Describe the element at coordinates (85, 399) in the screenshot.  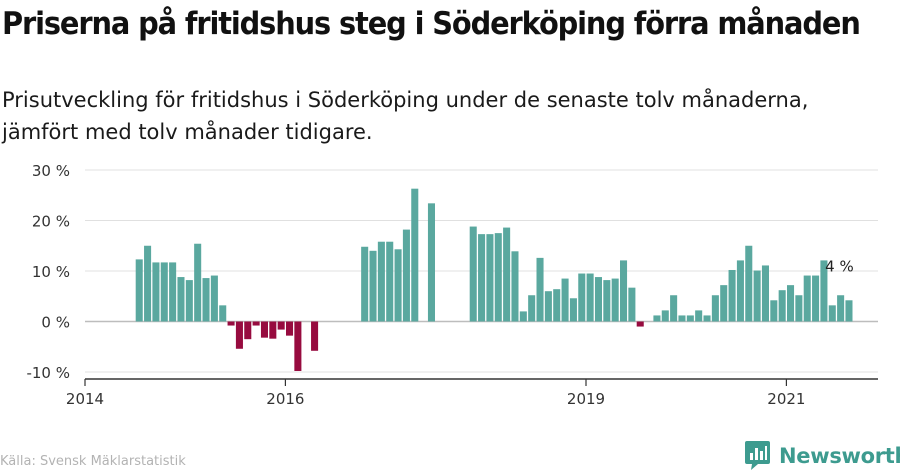
I see `x-tick-label: 2014` at that location.